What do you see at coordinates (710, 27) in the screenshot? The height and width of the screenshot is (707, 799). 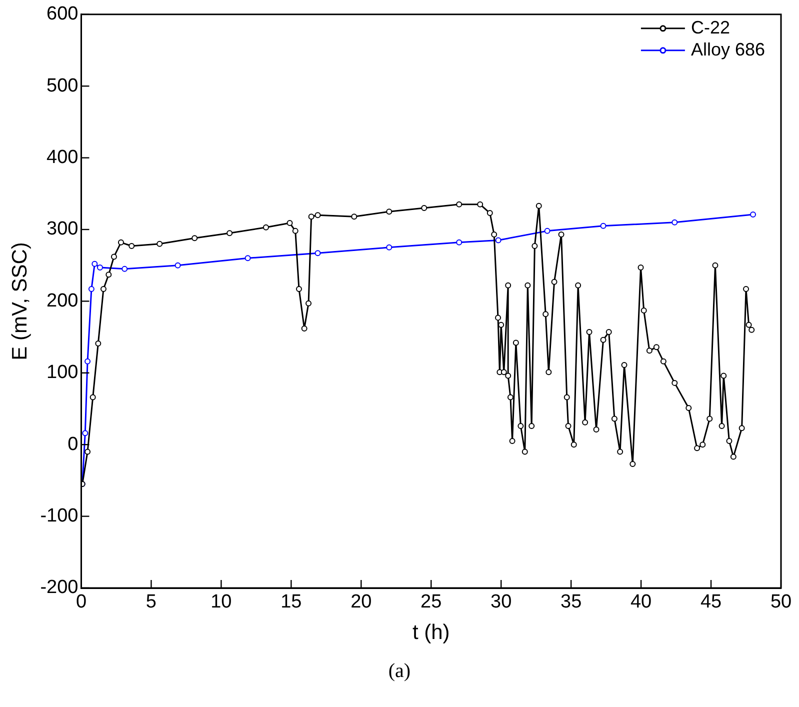 I see `legend-label: C-22` at bounding box center [710, 27].